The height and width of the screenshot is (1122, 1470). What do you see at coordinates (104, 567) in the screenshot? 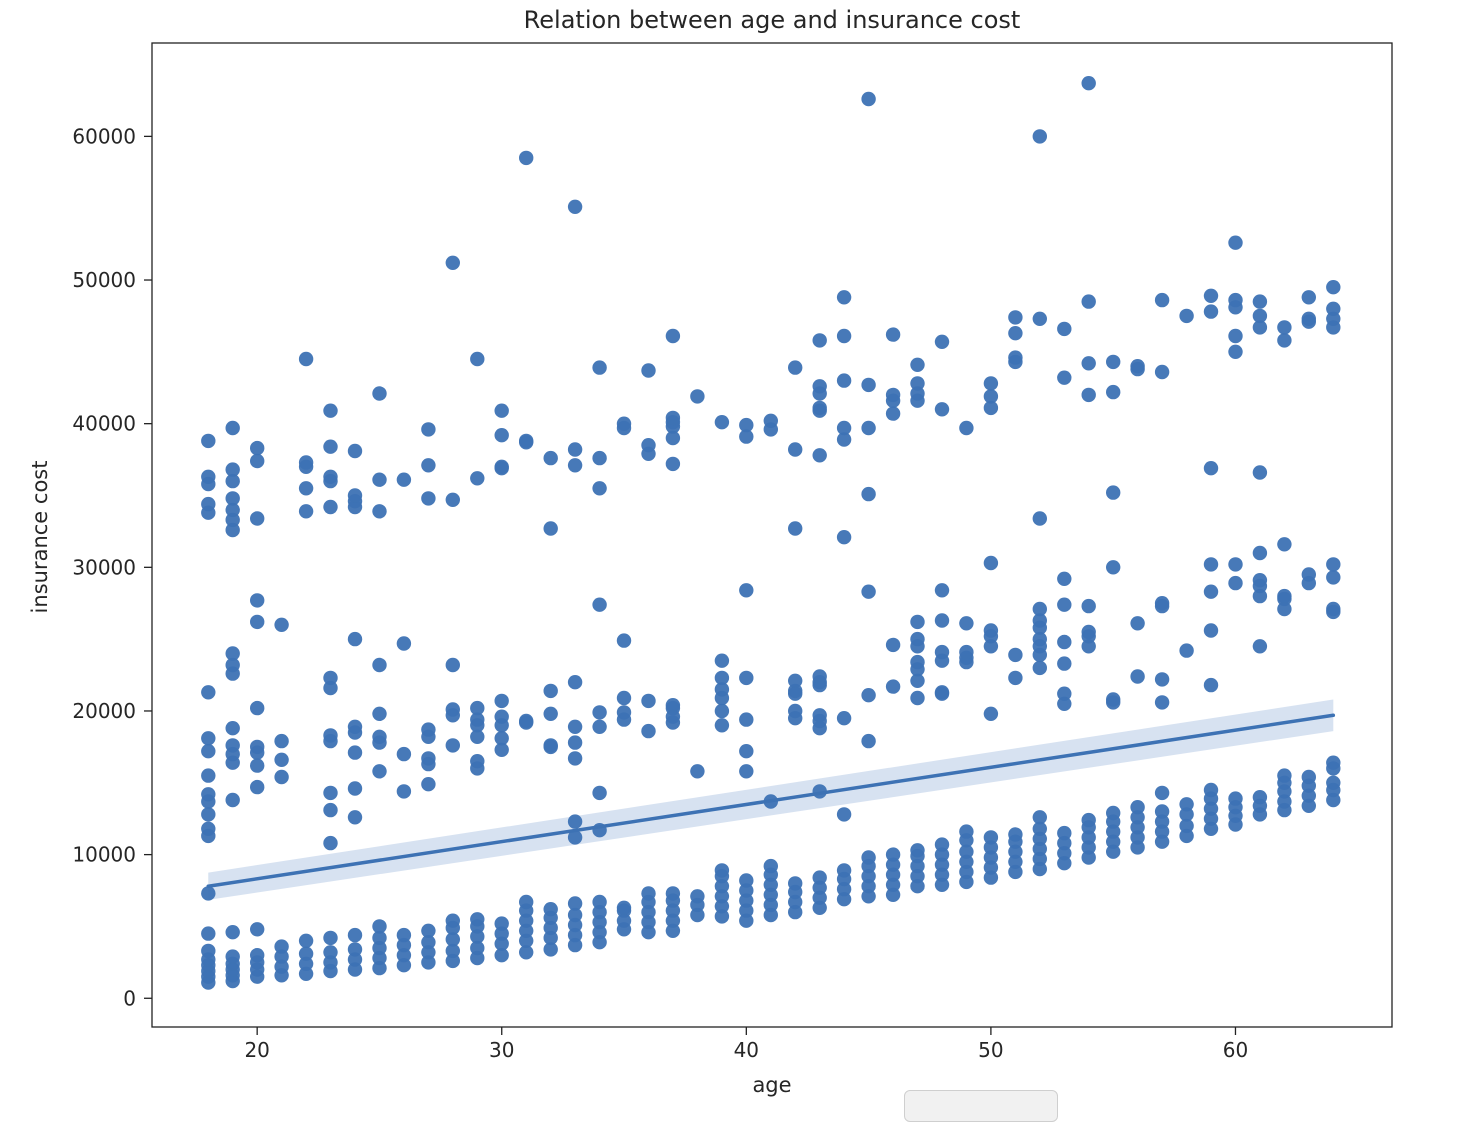
I see `y-tick-label: 30000` at bounding box center [104, 567].